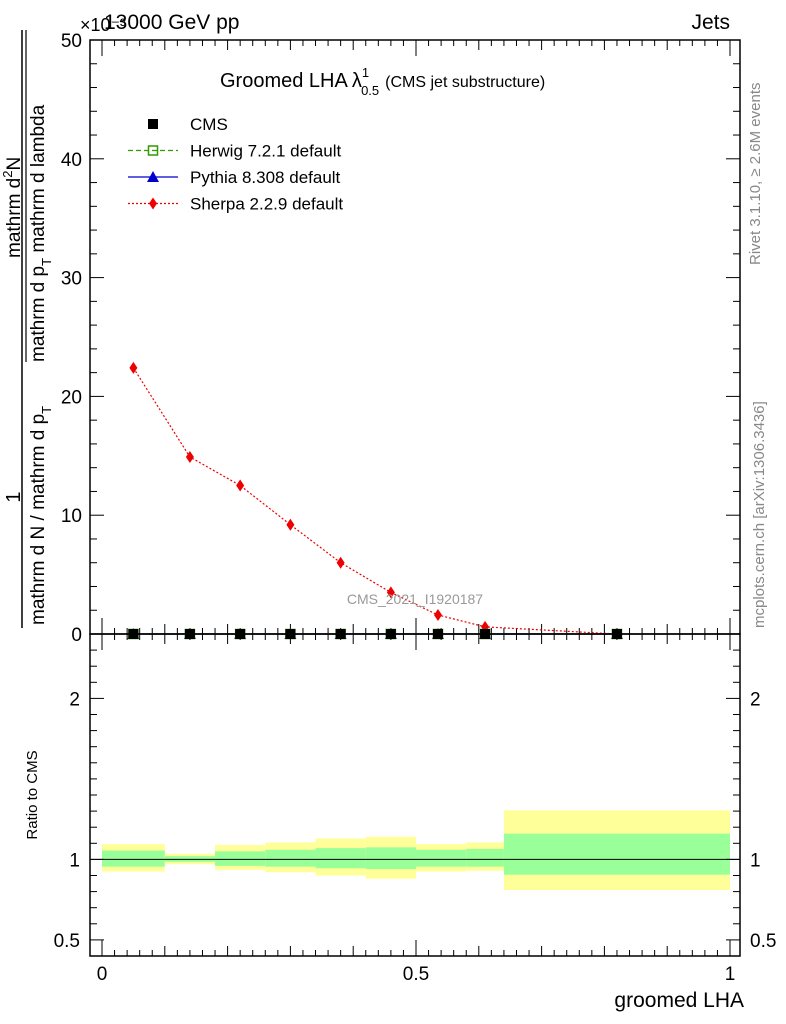 The width and height of the screenshot is (786, 1024). What do you see at coordinates (76, 635) in the screenshot?
I see `y-tick-label: 0` at bounding box center [76, 635].